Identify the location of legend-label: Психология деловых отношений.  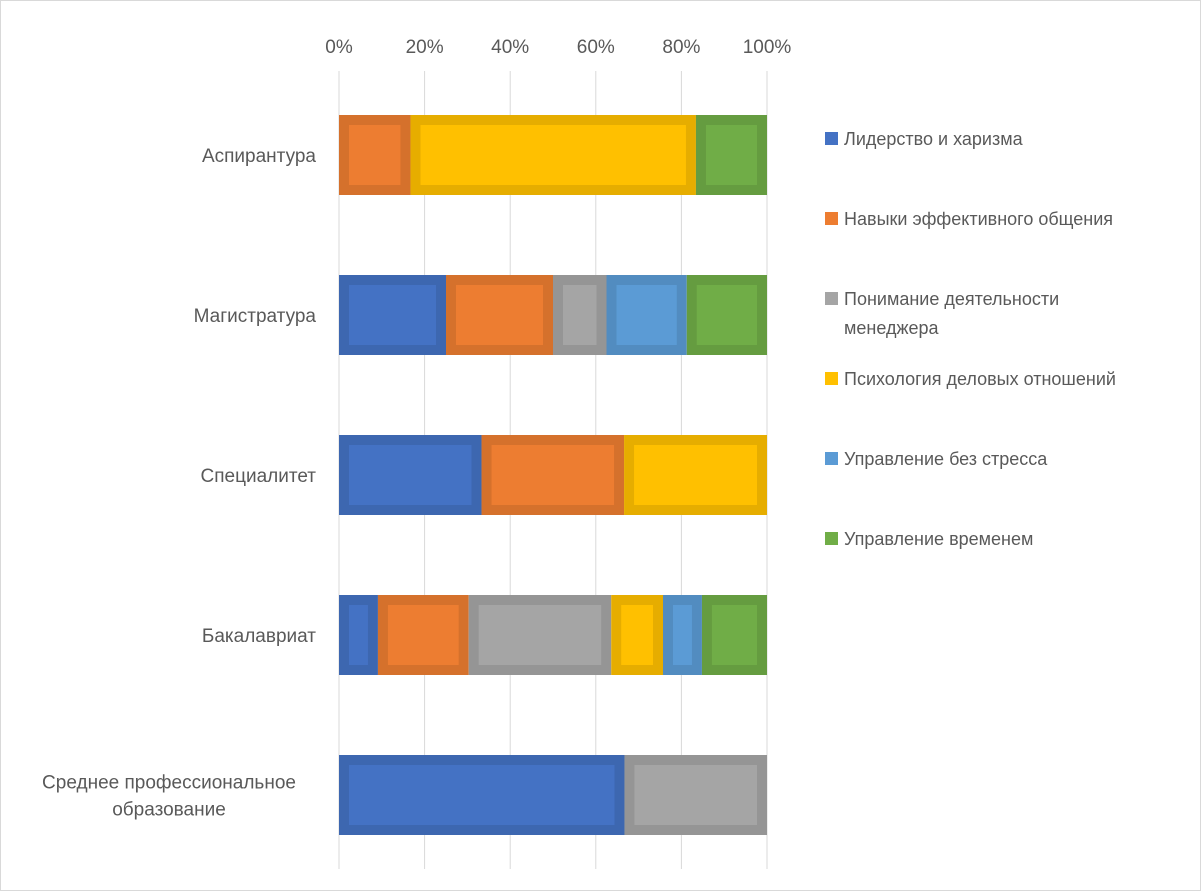
(980, 379).